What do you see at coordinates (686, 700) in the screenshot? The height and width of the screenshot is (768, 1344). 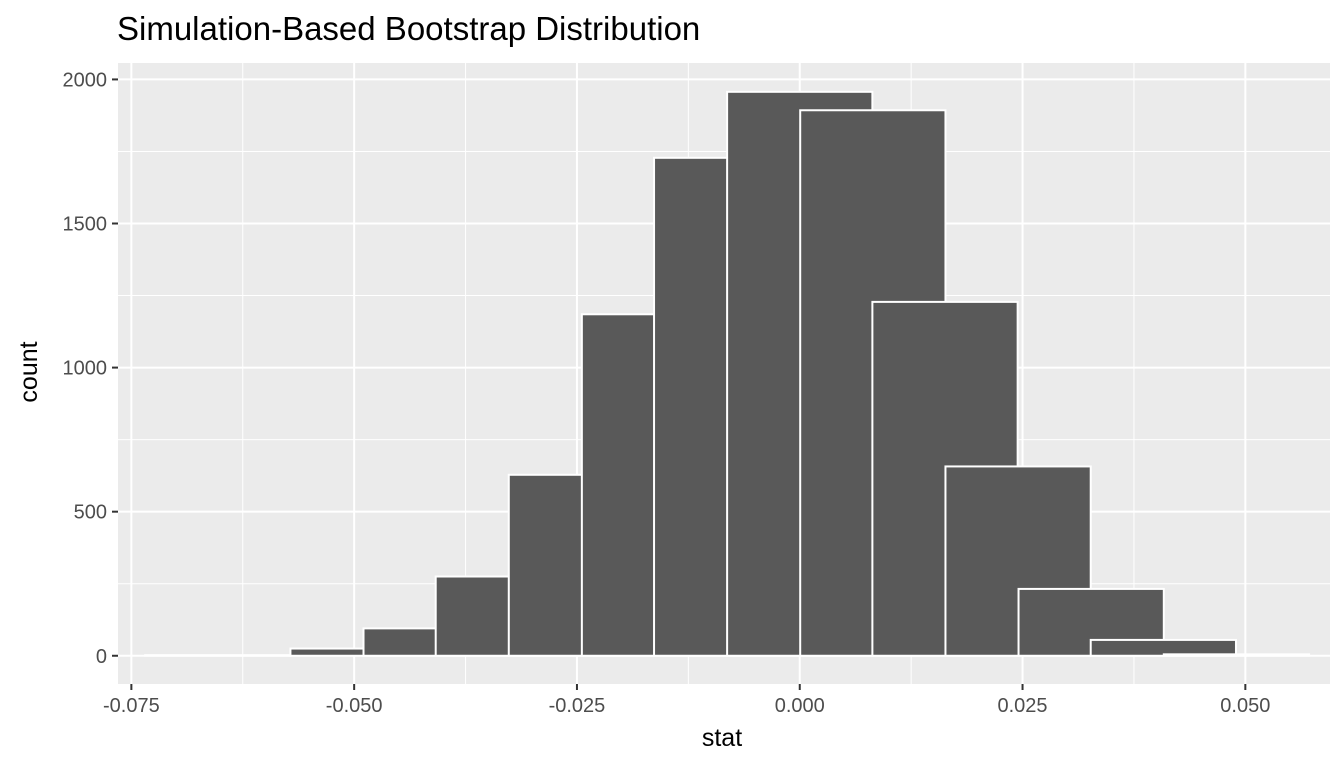 I see `x-axis: -0.075 -0.050 -0.025 0.000 0.025 0.050` at bounding box center [686, 700].